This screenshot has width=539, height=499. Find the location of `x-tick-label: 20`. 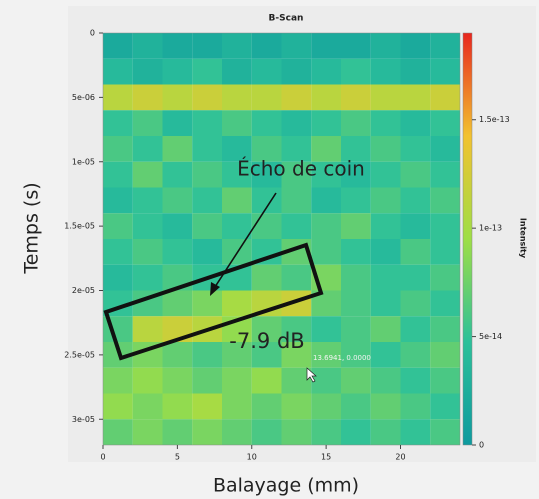

x-tick-label: 20 is located at coordinates (400, 457).